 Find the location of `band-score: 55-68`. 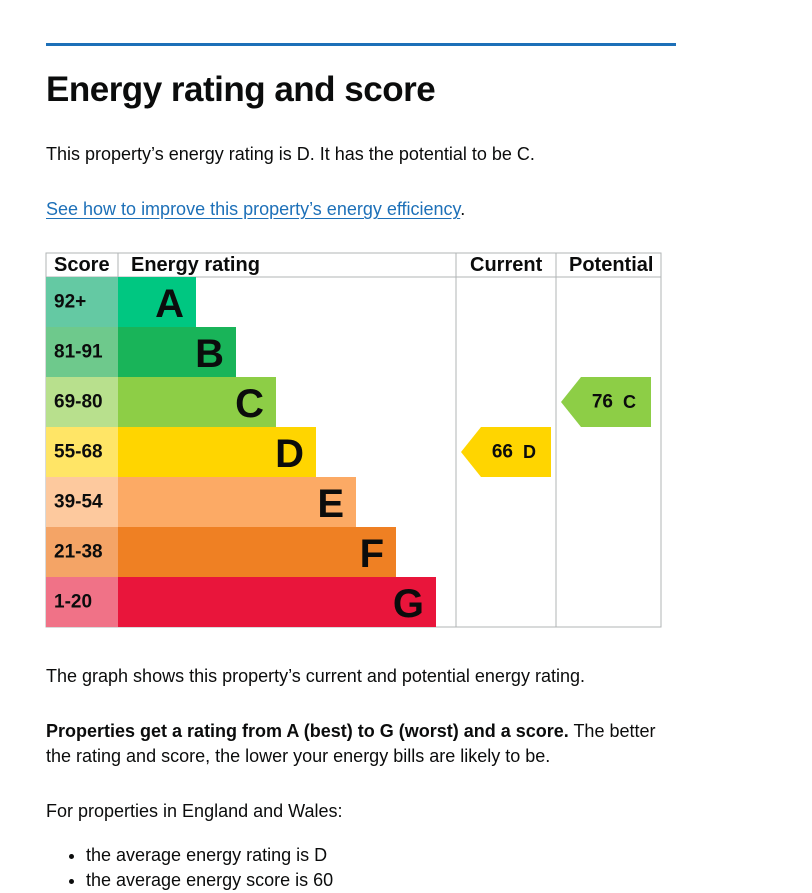

band-score: 55-68 is located at coordinates (78, 452).